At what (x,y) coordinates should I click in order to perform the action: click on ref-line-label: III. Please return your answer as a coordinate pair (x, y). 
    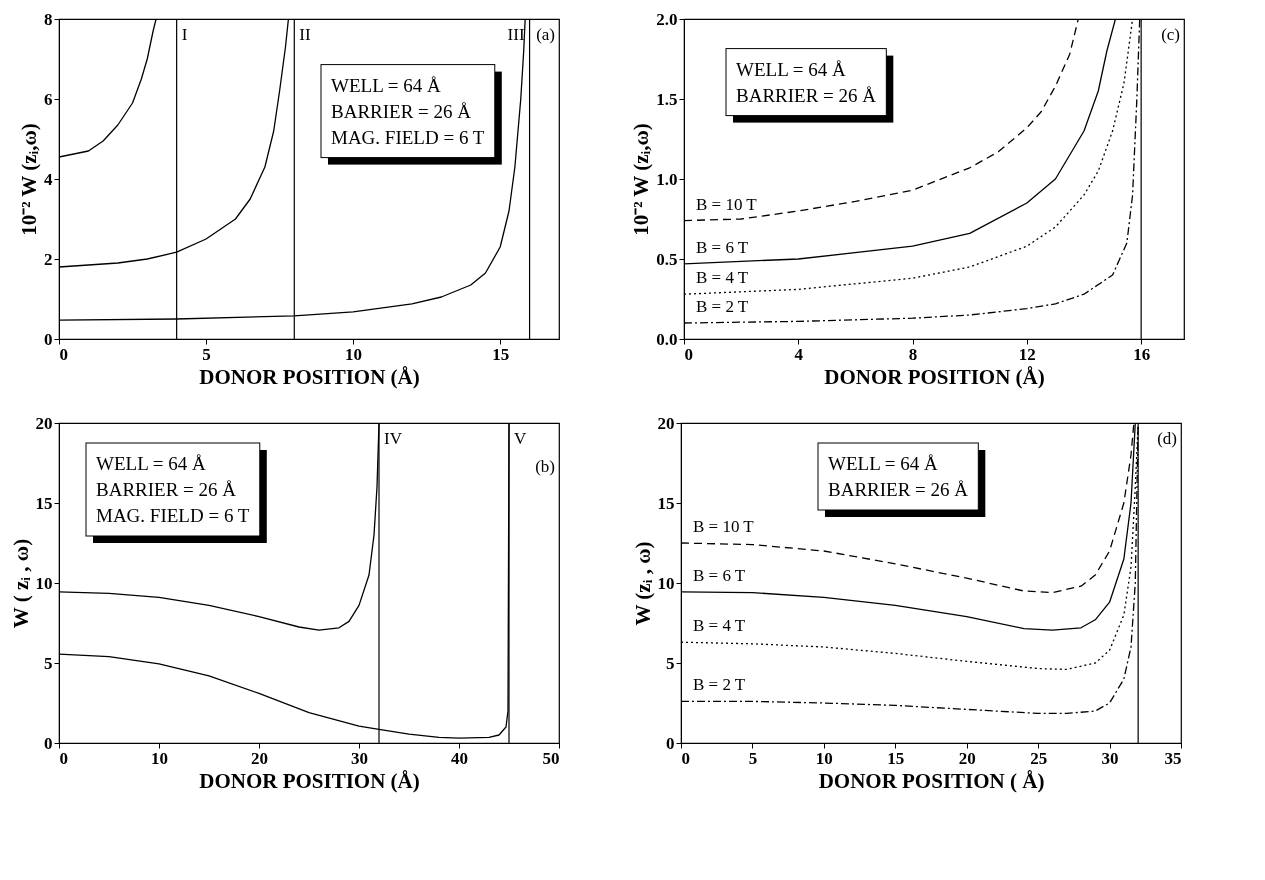
    Looking at the image, I should click on (516, 34).